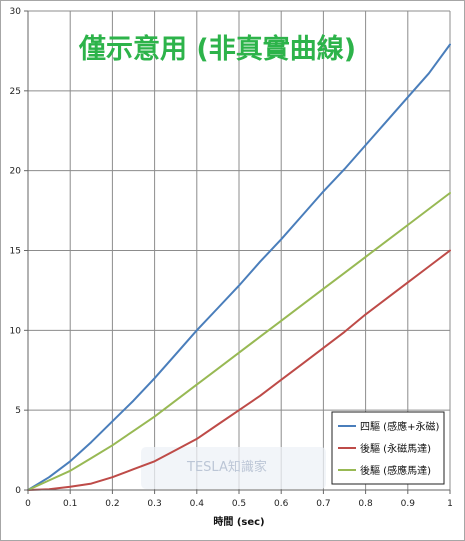 The width and height of the screenshot is (465, 541). Describe the element at coordinates (28, 504) in the screenshot. I see `x-tick-label: 0` at that location.